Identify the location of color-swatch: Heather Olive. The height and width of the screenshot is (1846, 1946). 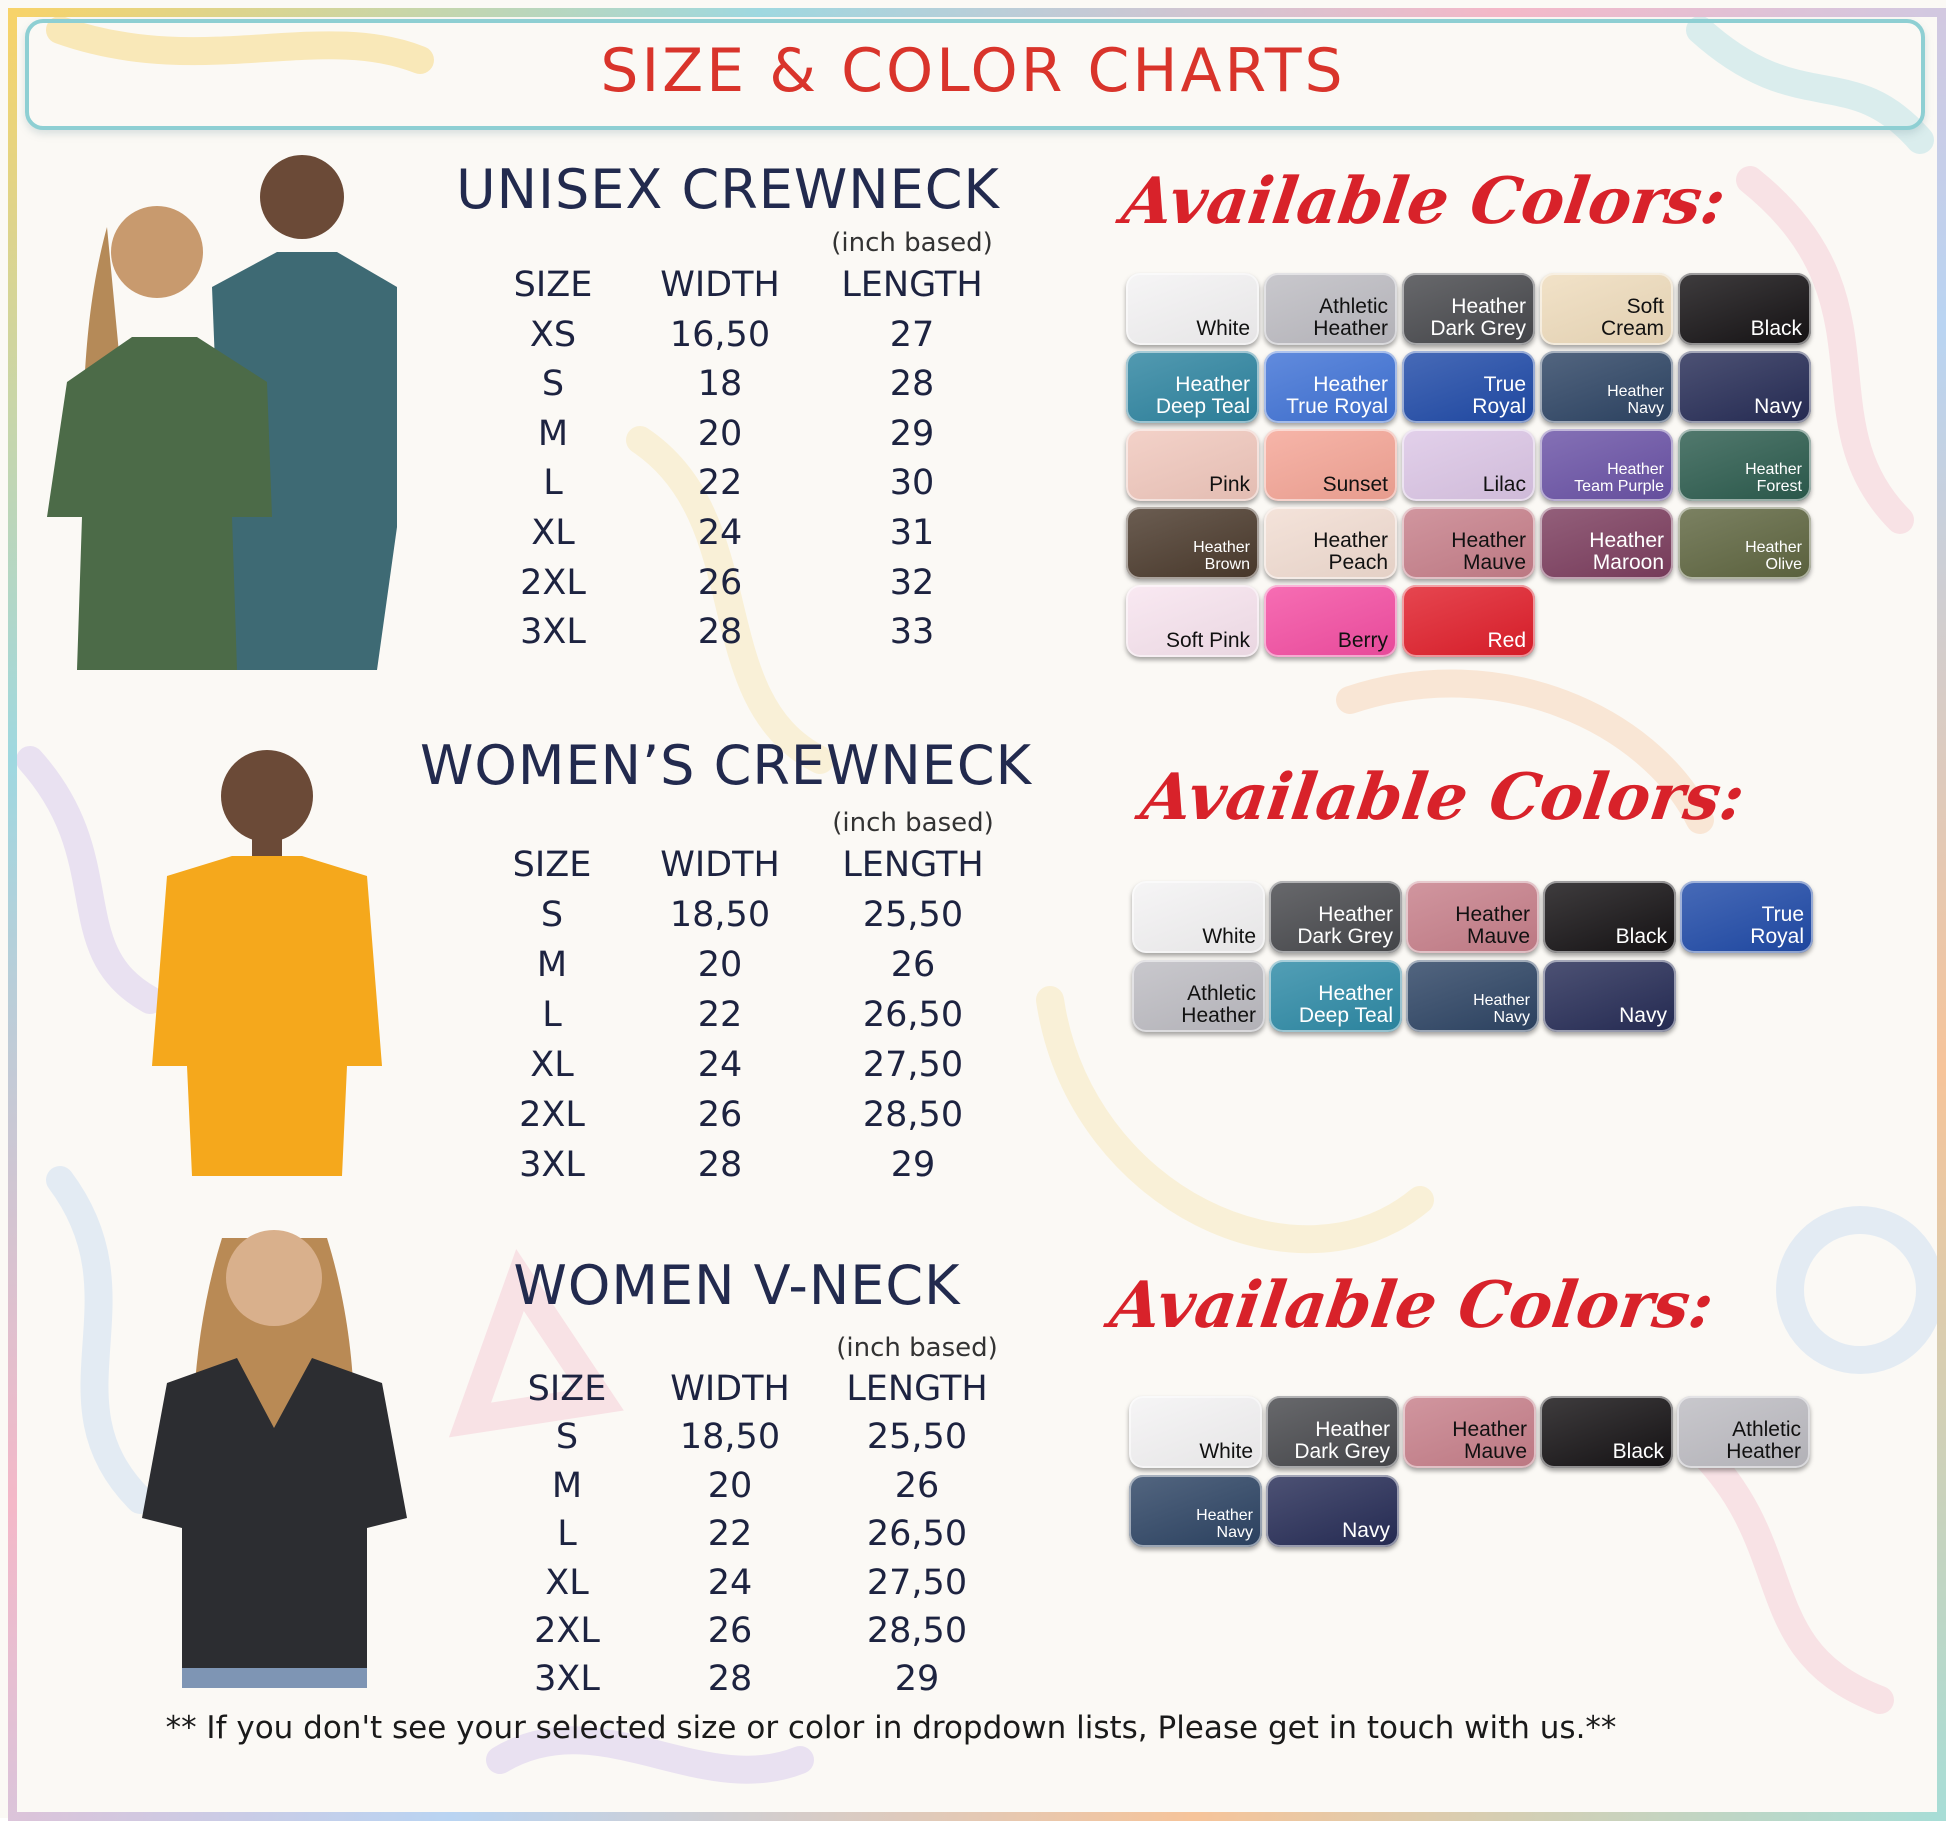
(1744, 543).